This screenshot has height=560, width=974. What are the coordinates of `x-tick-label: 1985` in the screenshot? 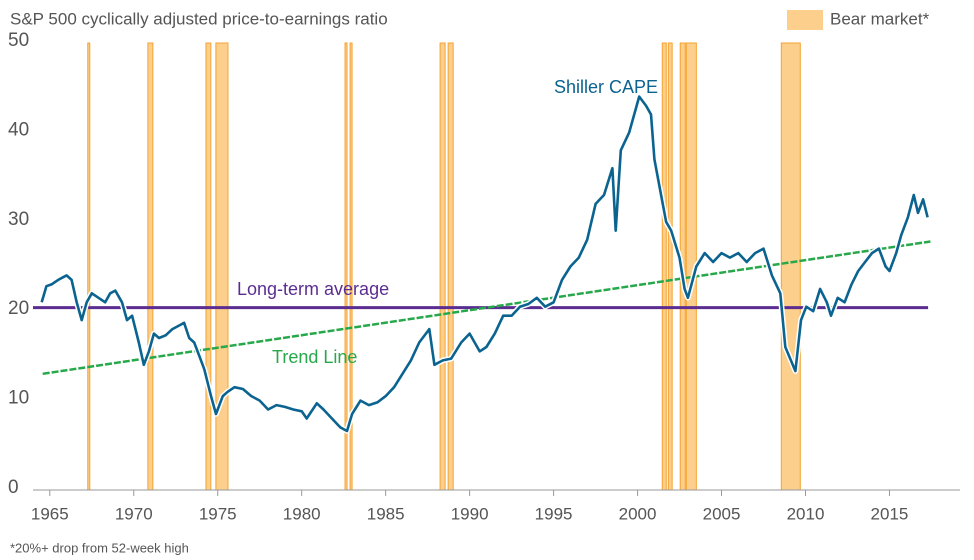 It's located at (386, 513).